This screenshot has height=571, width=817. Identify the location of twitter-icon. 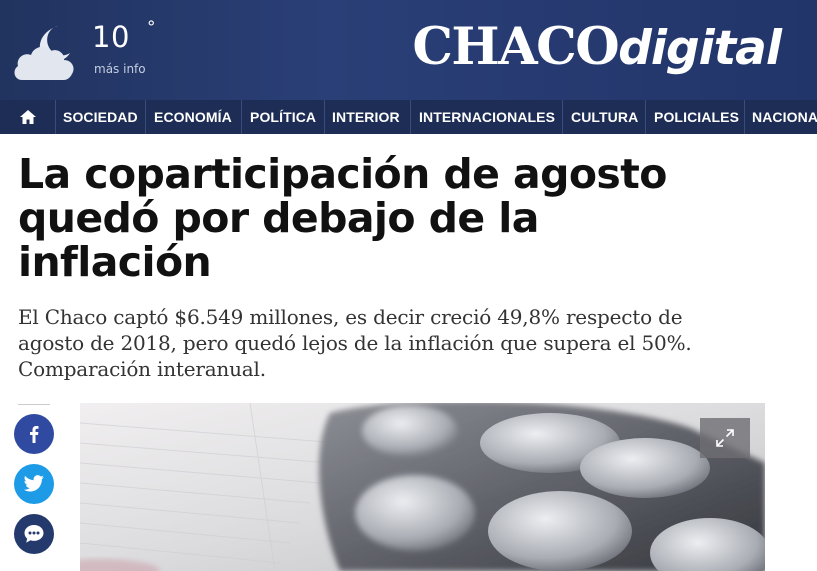
(33, 483).